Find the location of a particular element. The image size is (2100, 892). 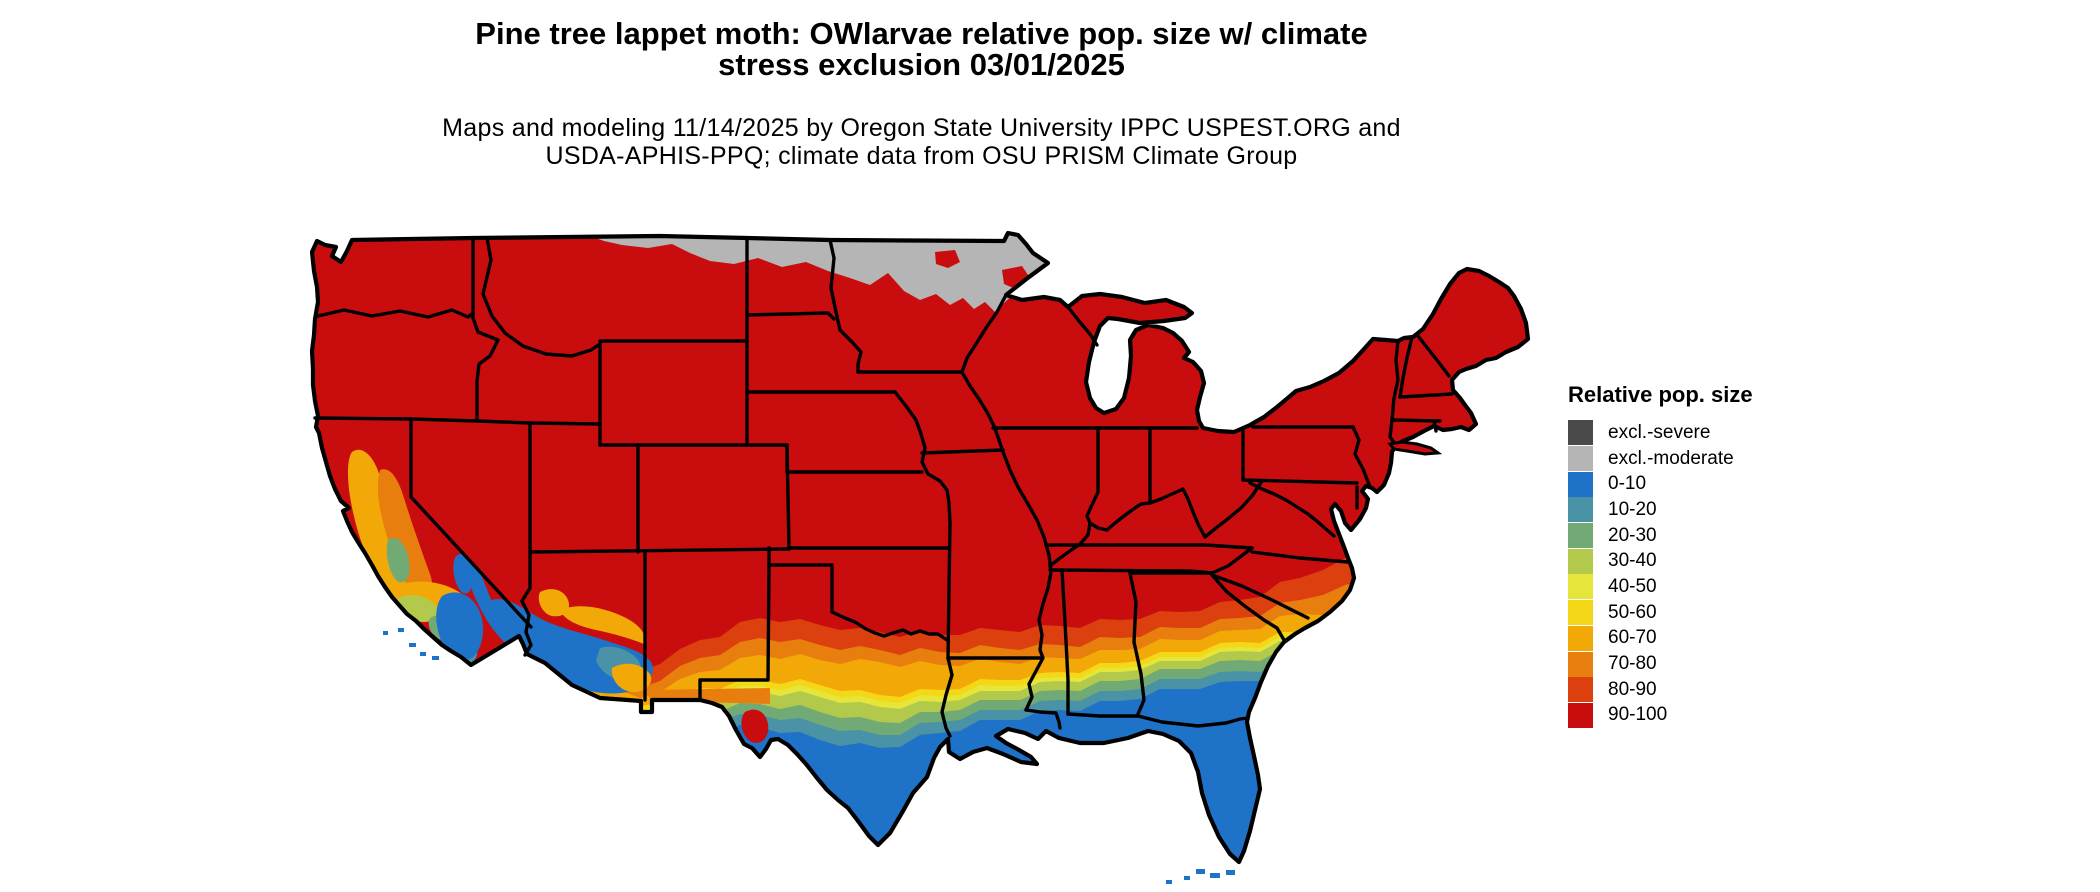

legend-label: excl.-moderate is located at coordinates (1671, 458).